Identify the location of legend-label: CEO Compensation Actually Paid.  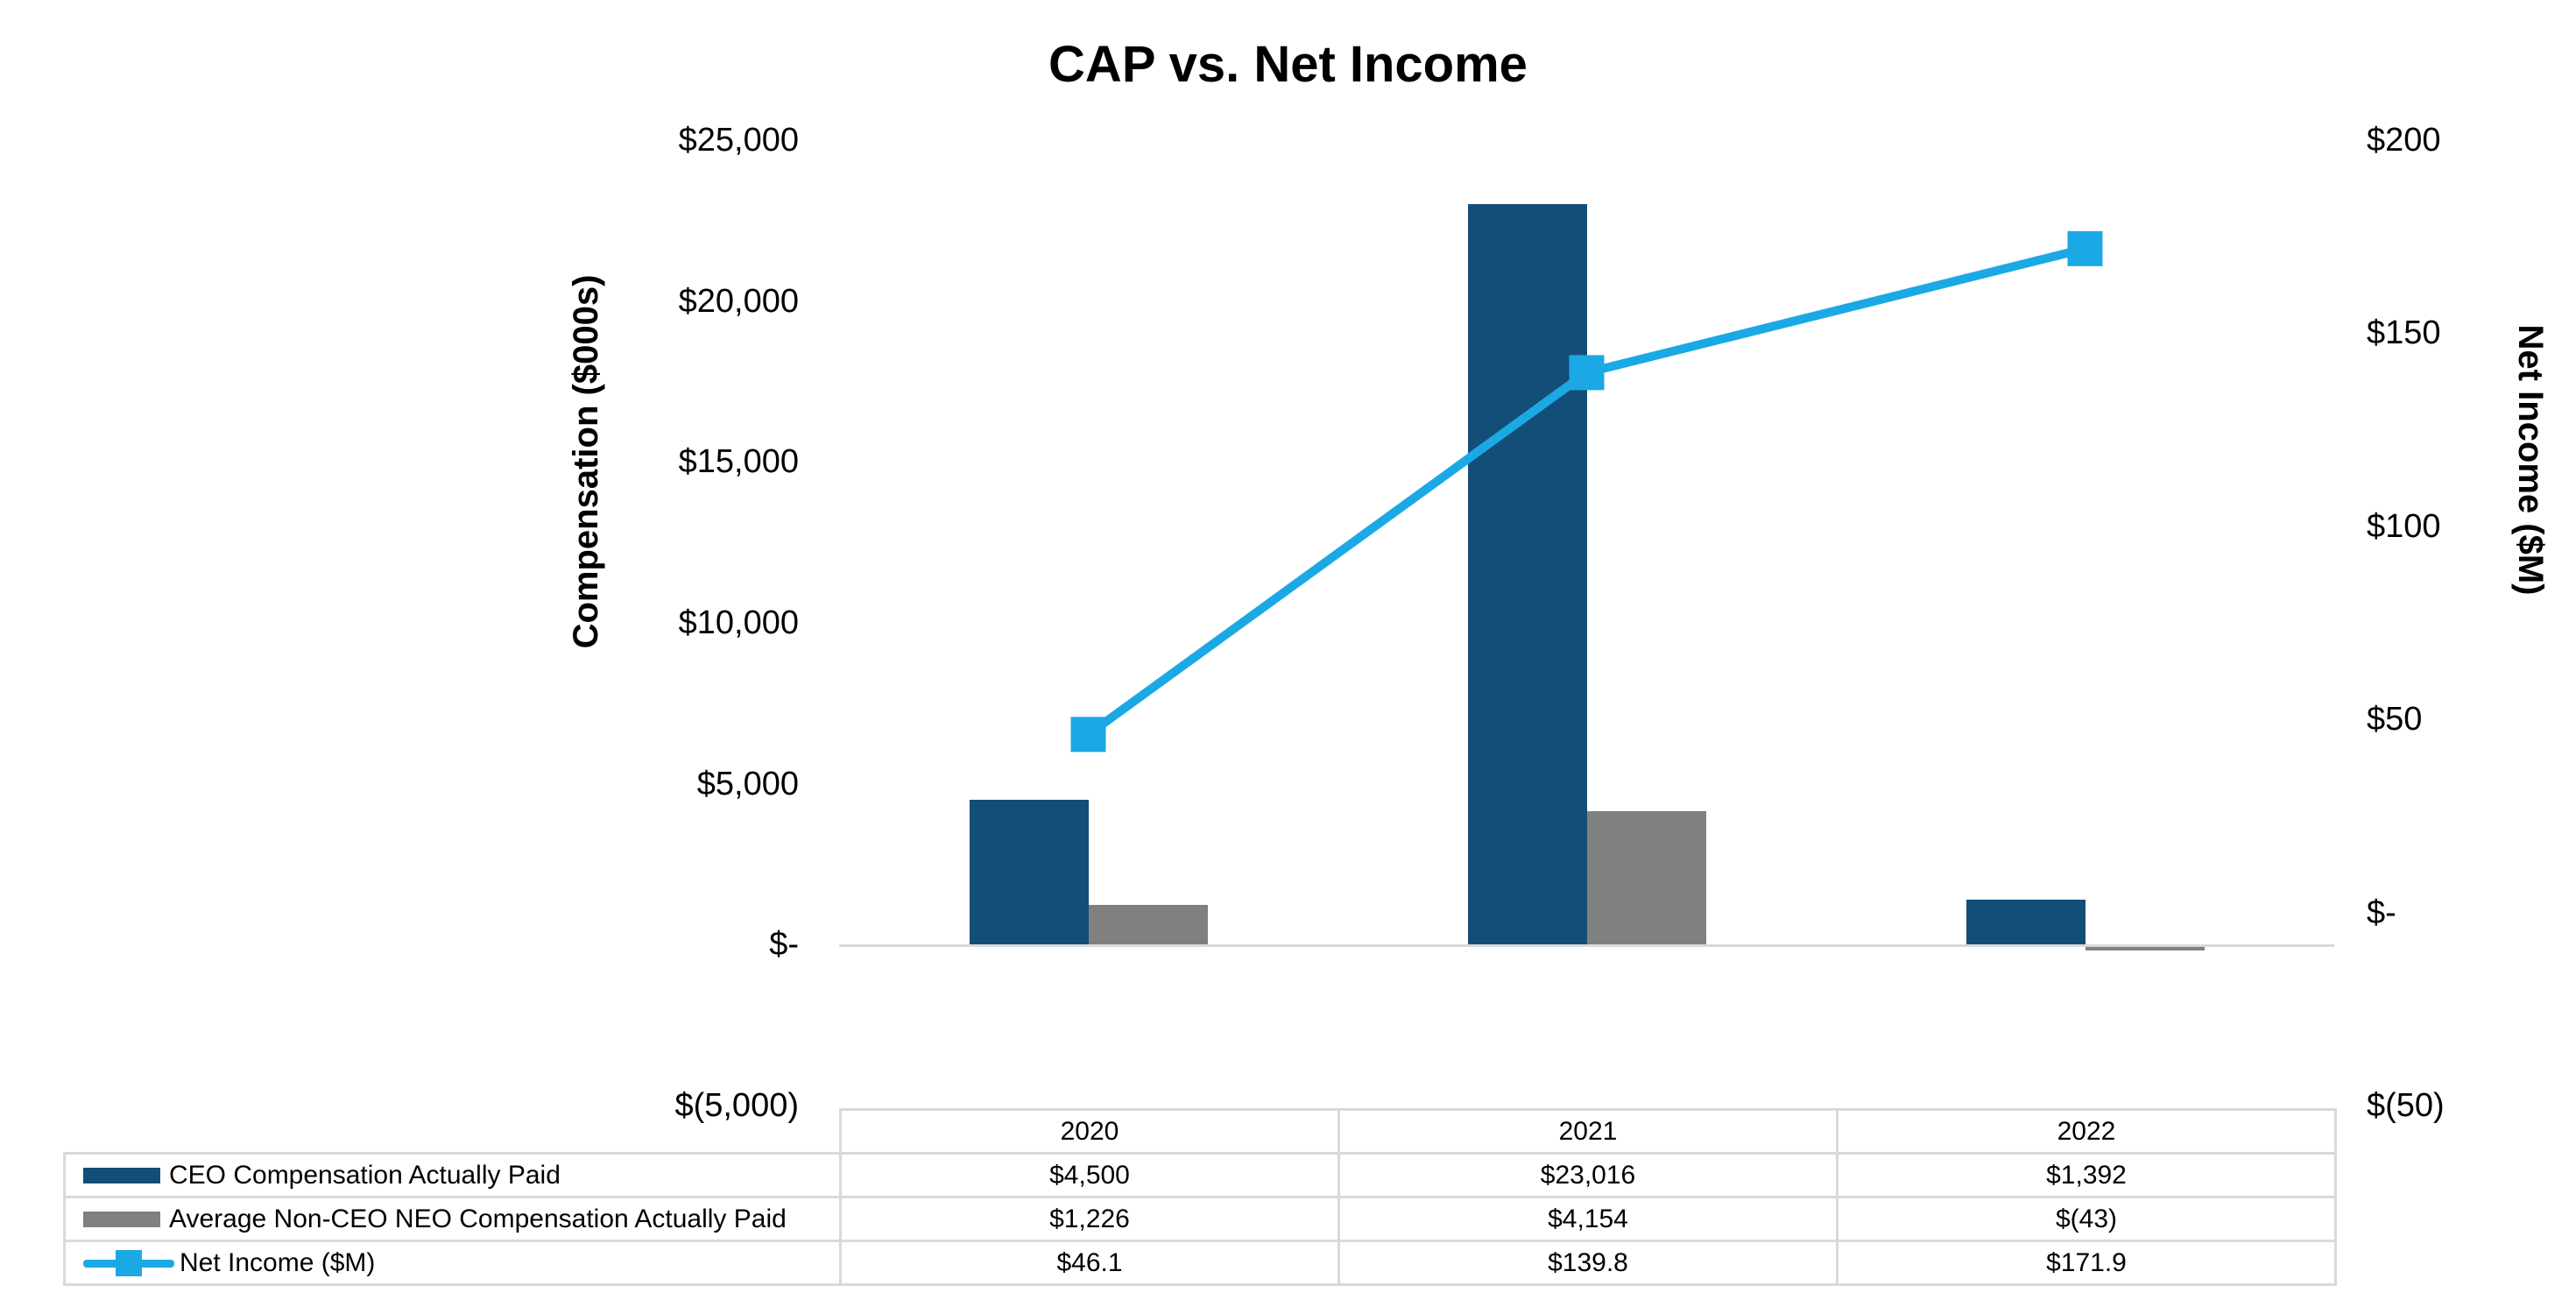
(365, 1175).